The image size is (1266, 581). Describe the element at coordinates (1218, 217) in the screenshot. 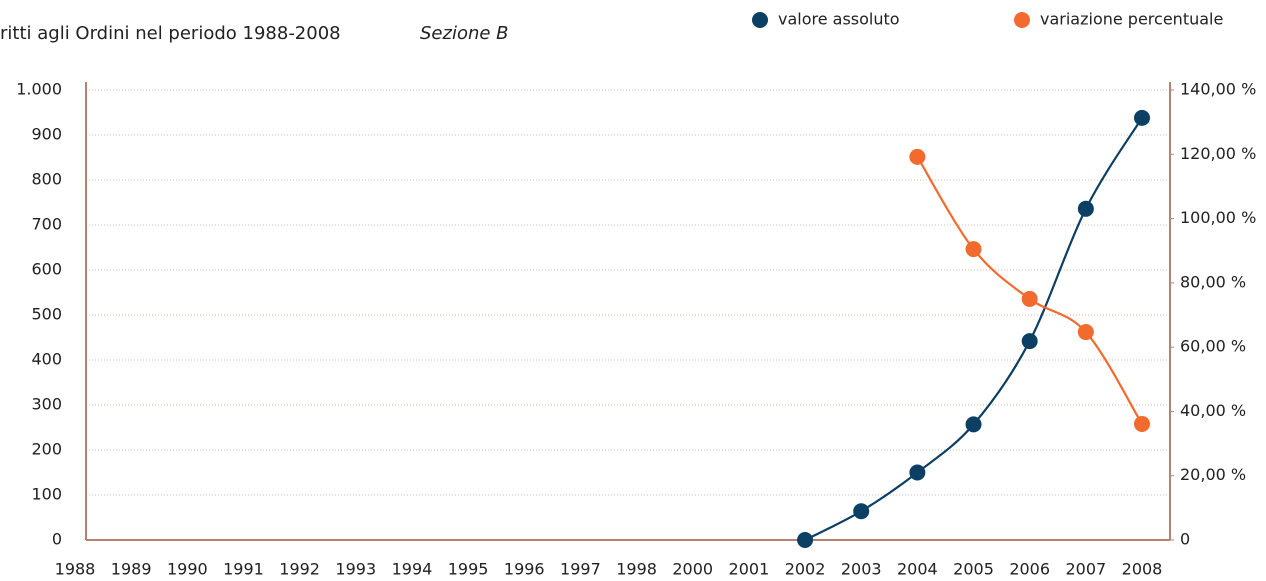

I see `y2-tick-label: 100,00 %` at that location.